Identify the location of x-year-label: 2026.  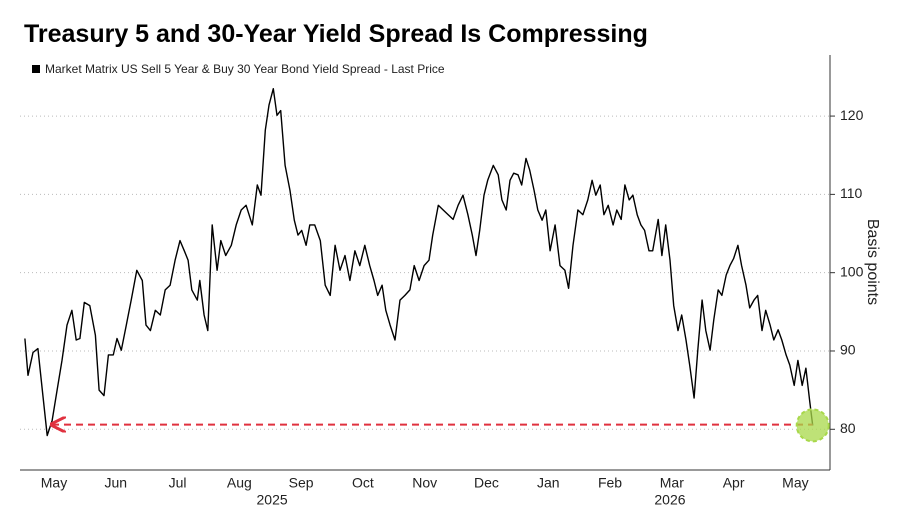
(669, 500).